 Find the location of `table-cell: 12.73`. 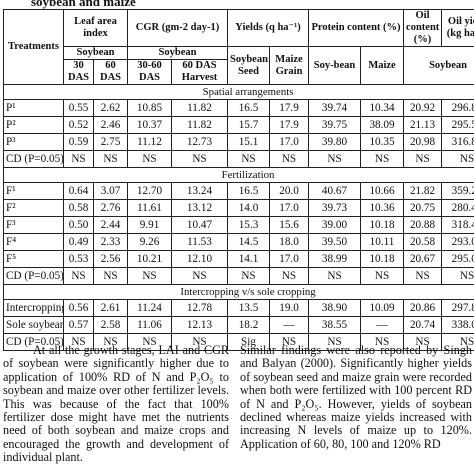

table-cell: 12.73 is located at coordinates (199, 142).